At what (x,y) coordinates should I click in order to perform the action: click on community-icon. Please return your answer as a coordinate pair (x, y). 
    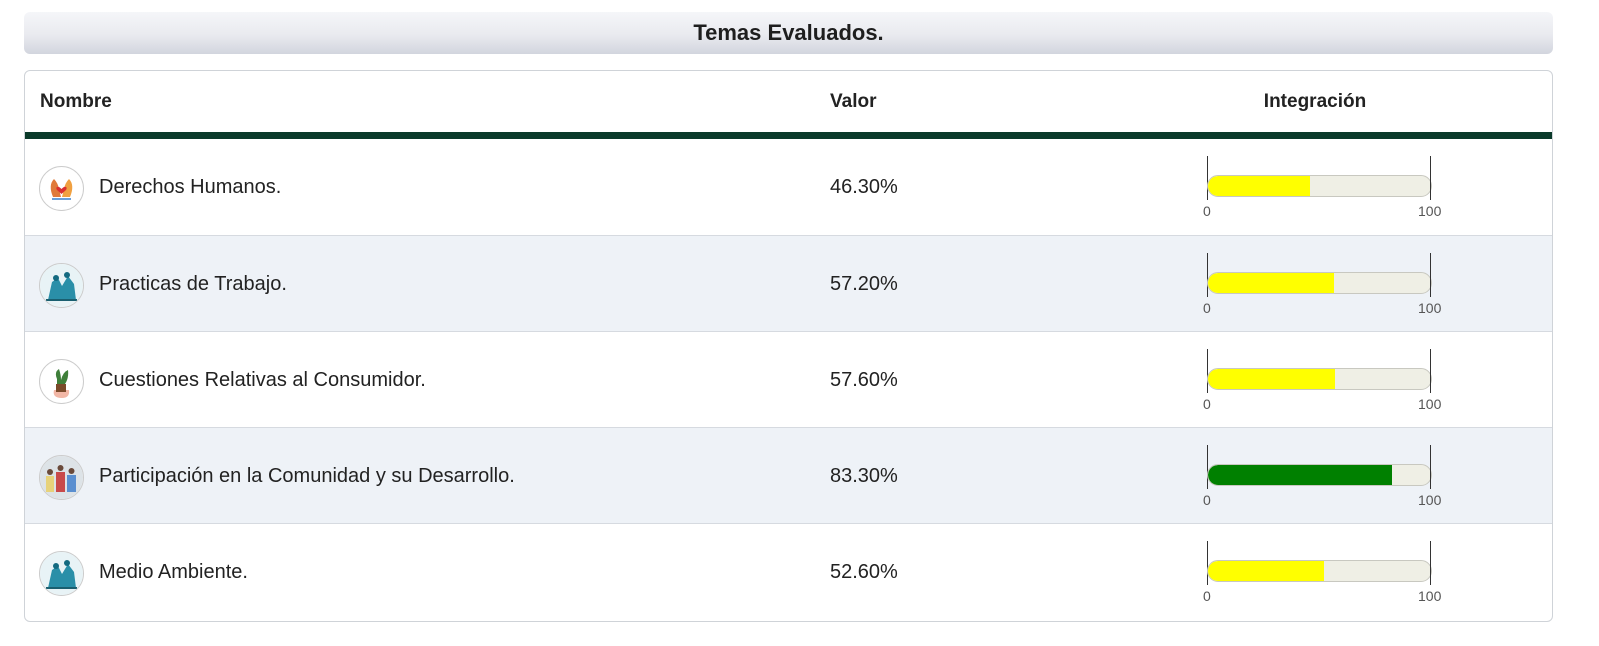
    Looking at the image, I should click on (61, 477).